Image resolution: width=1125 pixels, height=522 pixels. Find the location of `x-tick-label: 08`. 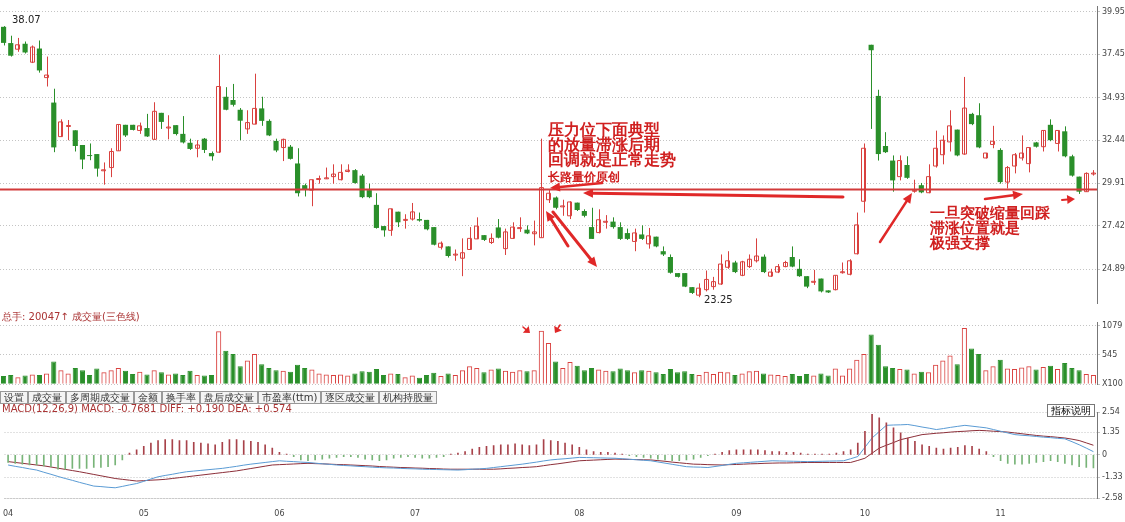

x-tick-label: 08 is located at coordinates (579, 514).